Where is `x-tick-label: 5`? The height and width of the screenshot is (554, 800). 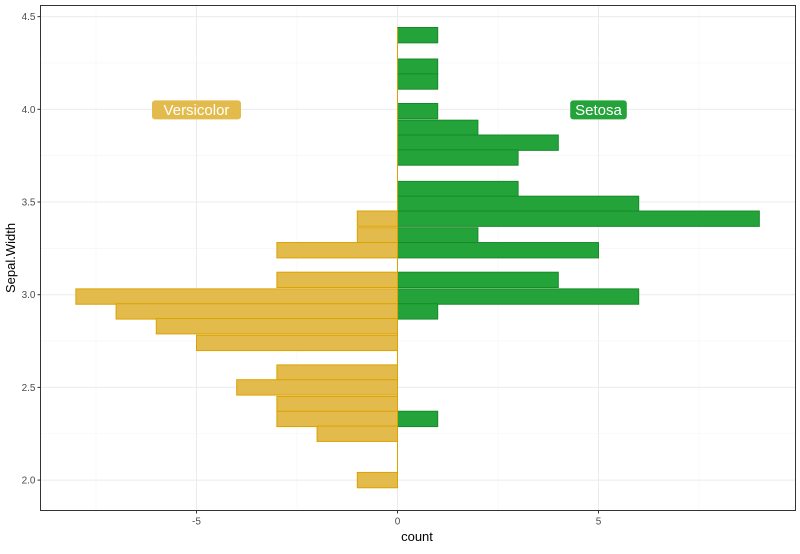 x-tick-label: 5 is located at coordinates (599, 522).